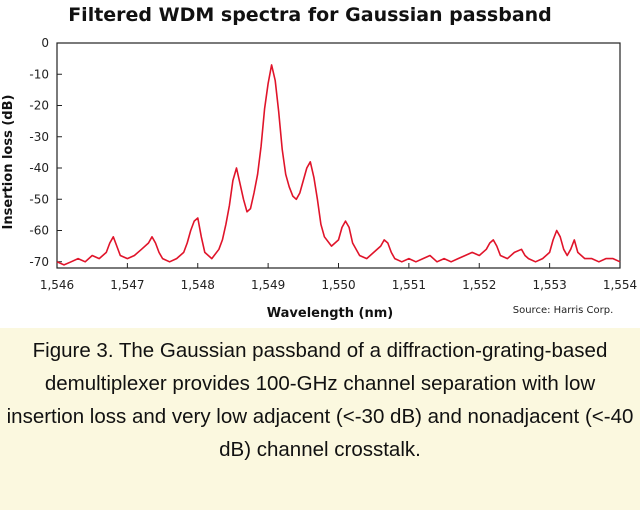 This screenshot has width=640, height=510. Describe the element at coordinates (8, 162) in the screenshot. I see `y-axis-label: Insertion loss (dB)` at that location.